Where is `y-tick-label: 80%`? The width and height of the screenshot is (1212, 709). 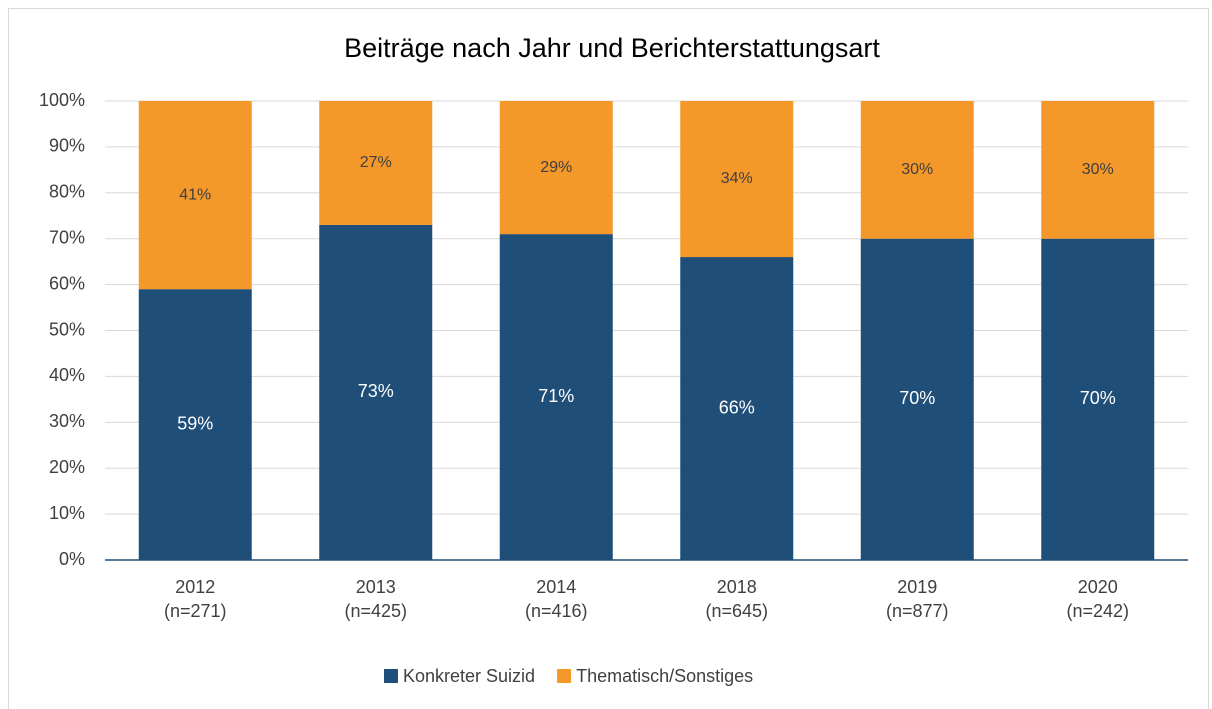
y-tick-label: 80% is located at coordinates (67, 192).